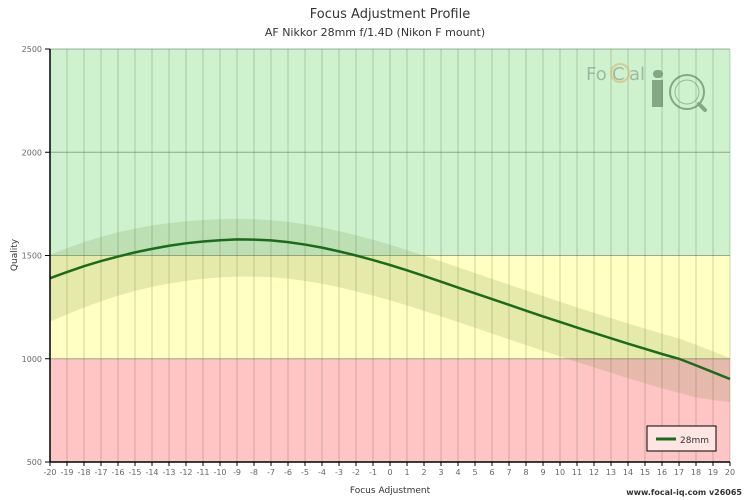 The height and width of the screenshot is (500, 750). Describe the element at coordinates (525, 472) in the screenshot. I see `x-tick-label: 8` at that location.